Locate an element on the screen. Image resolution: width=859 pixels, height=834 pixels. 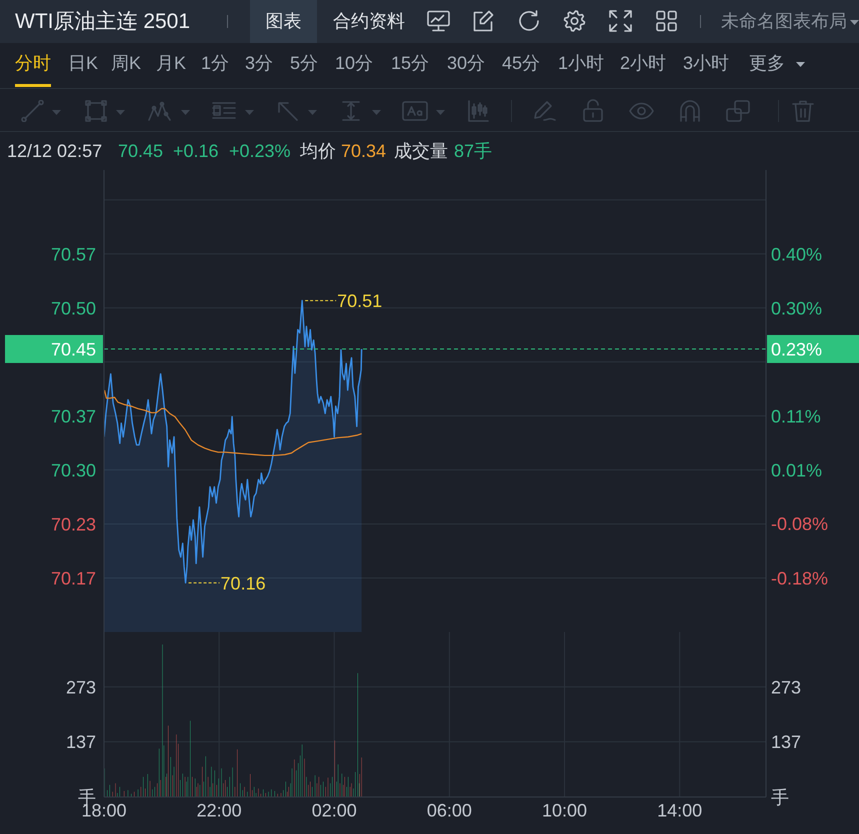
x-tick-label: 02:00 is located at coordinates (334, 810).